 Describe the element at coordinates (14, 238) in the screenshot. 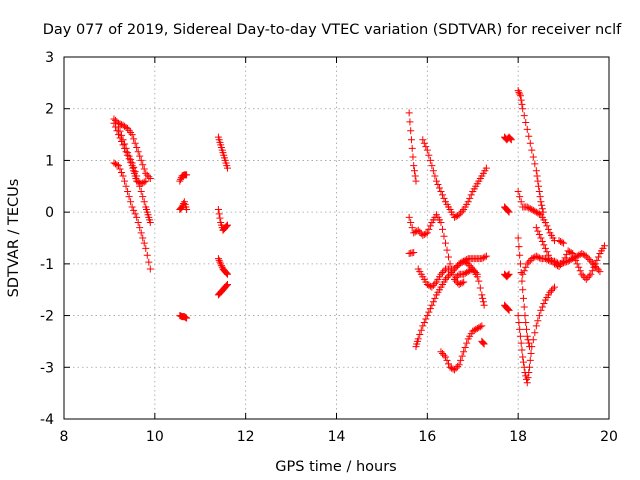

I see `y-axis-label: SDTVAR / TECUs` at that location.